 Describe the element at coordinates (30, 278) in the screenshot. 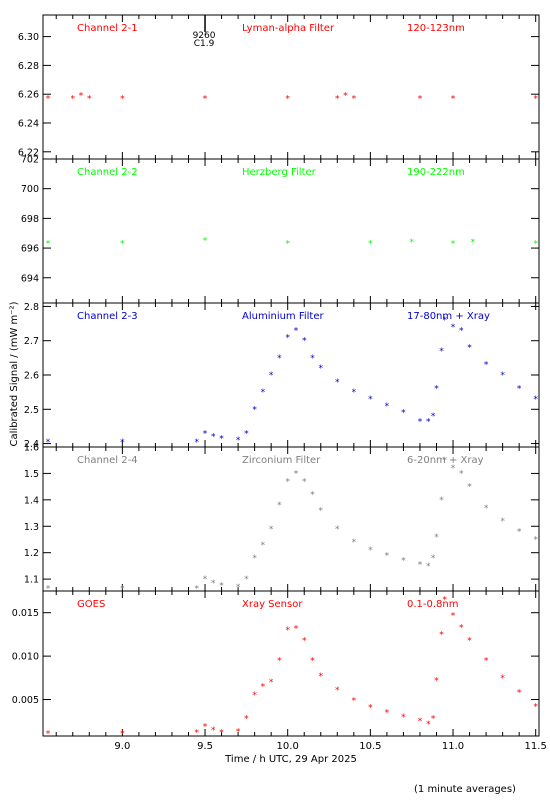

I see `y-tick-label: 694` at that location.